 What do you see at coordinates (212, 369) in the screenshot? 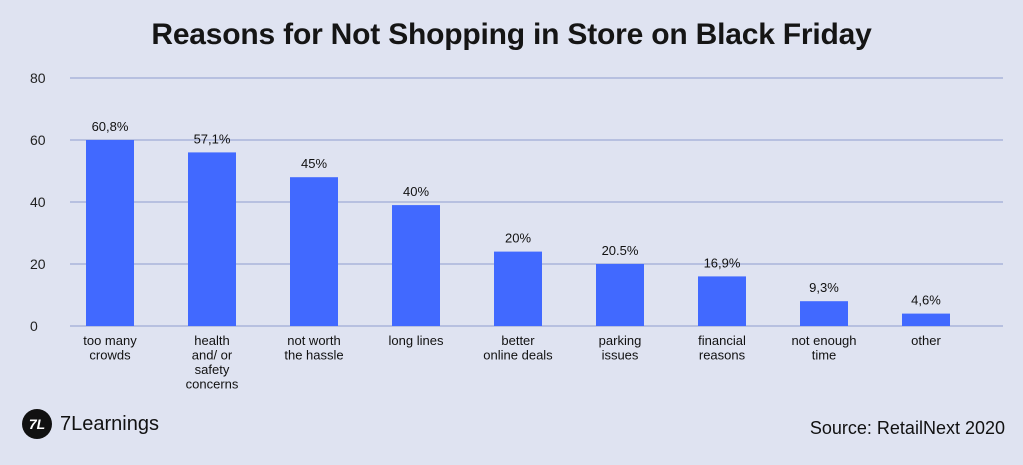
I see `x-tick-label: safety` at bounding box center [212, 369].